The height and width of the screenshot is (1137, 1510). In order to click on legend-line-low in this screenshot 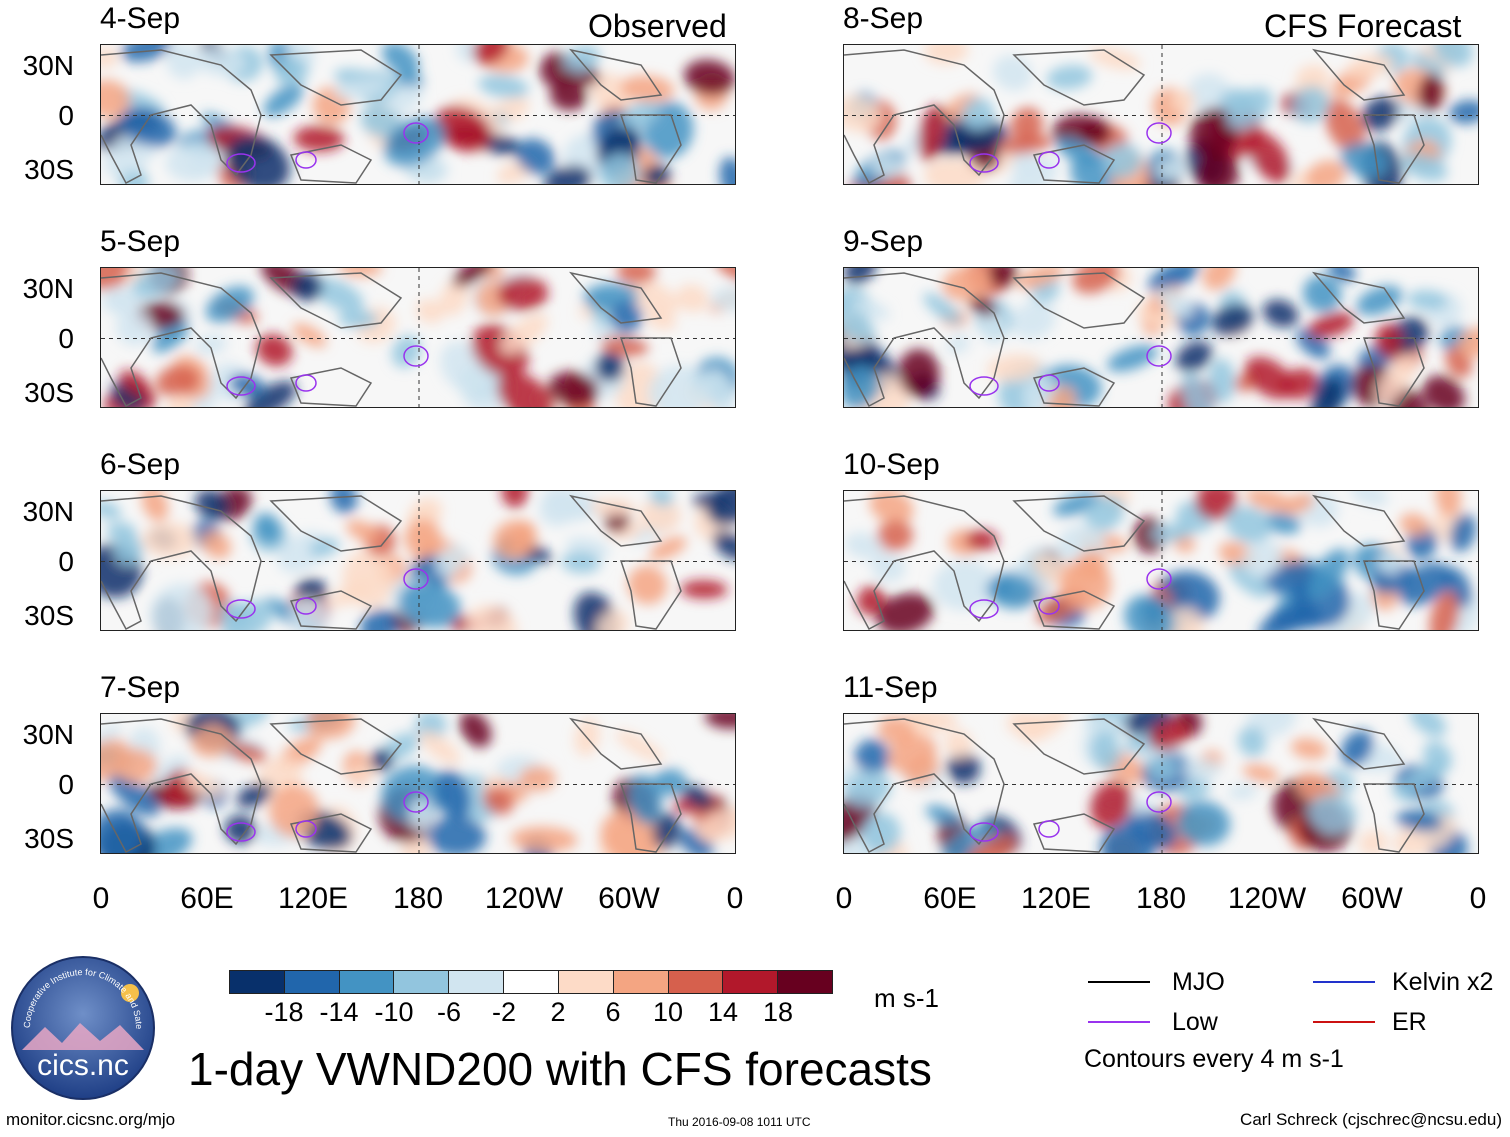, I will do `click(1119, 1022)`.